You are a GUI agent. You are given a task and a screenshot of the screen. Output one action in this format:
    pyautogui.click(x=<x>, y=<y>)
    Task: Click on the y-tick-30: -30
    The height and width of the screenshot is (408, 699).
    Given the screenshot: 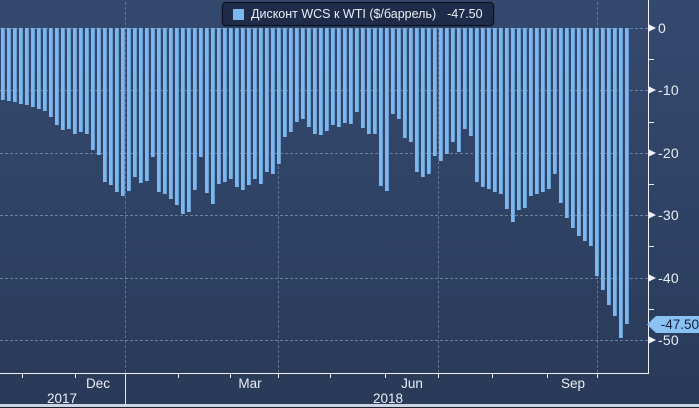 What is the action you would take?
    pyautogui.click(x=663, y=215)
    